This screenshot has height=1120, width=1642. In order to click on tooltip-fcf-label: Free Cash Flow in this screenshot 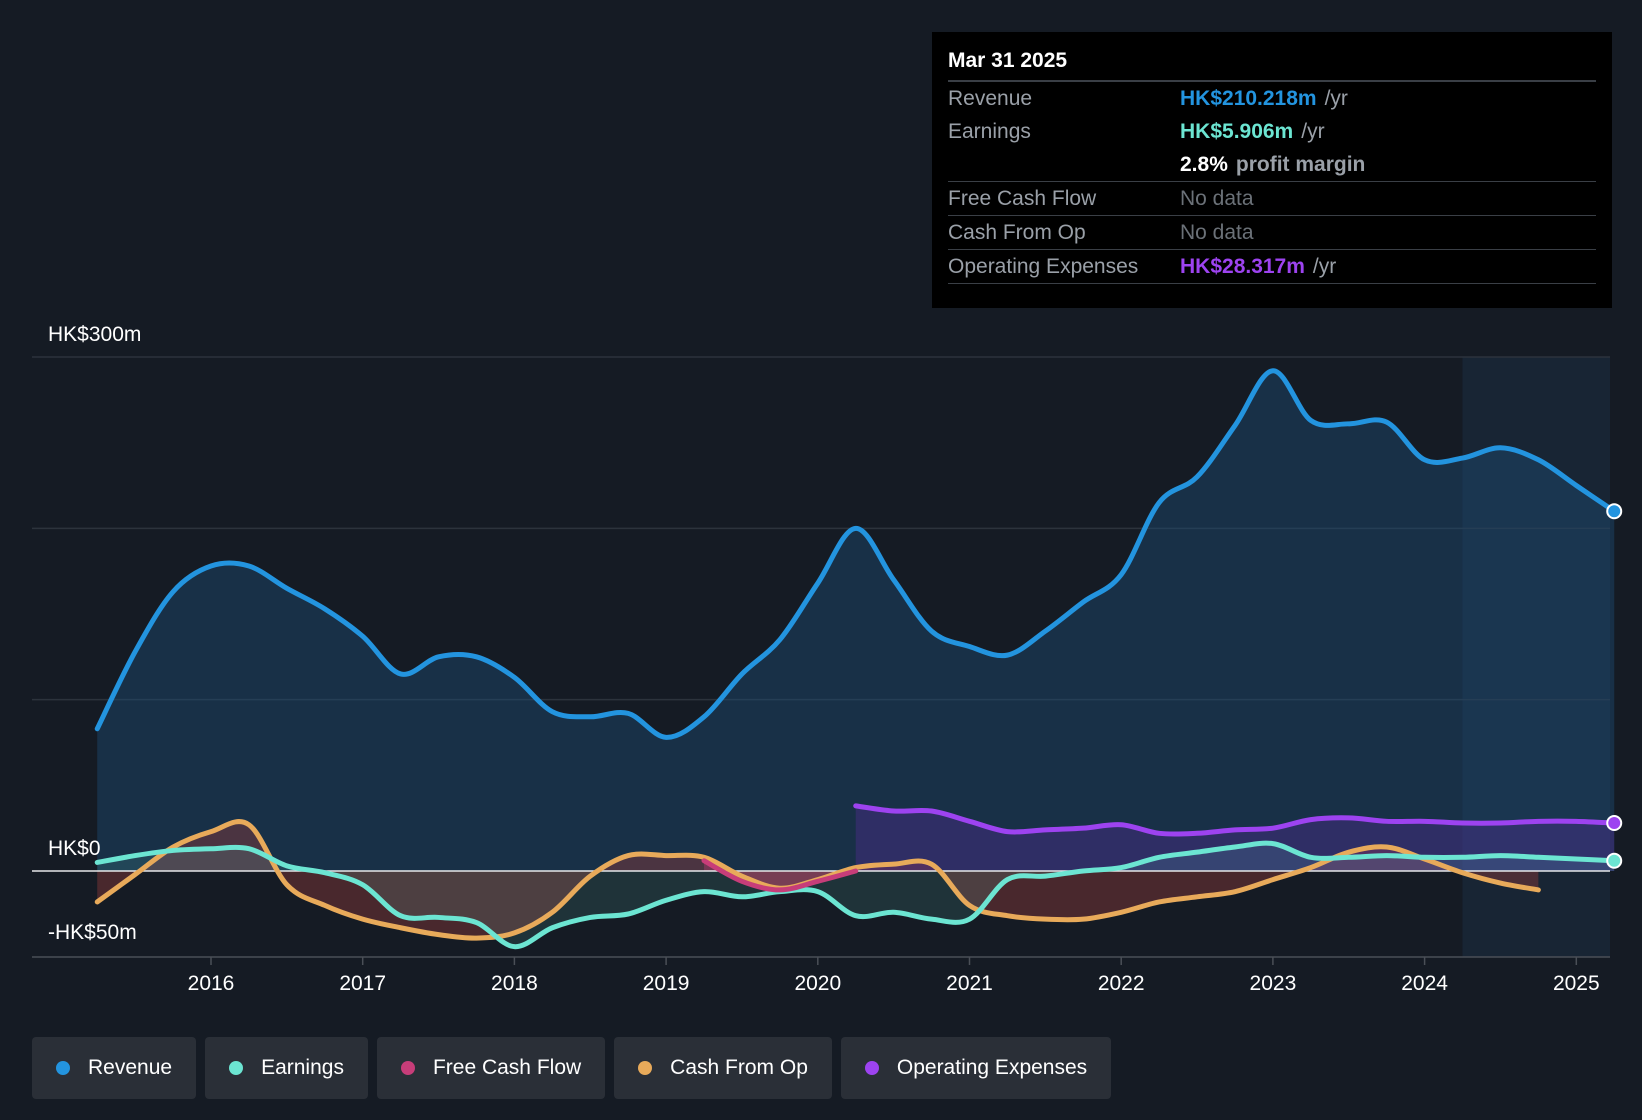, I will do `click(1022, 198)`.